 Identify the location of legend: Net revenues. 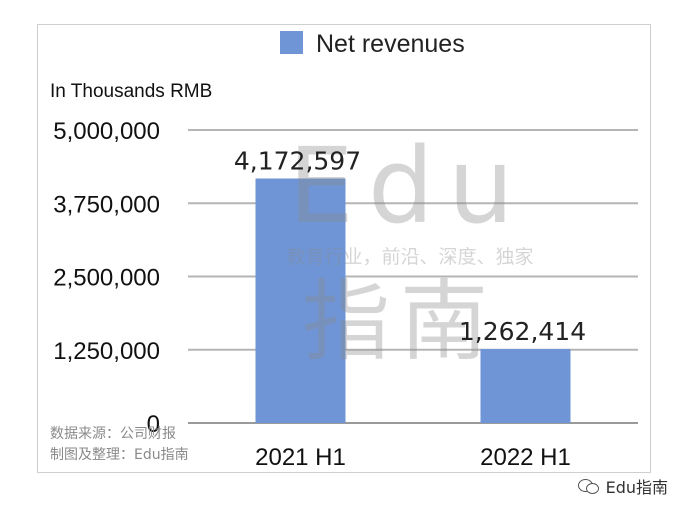
(372, 44).